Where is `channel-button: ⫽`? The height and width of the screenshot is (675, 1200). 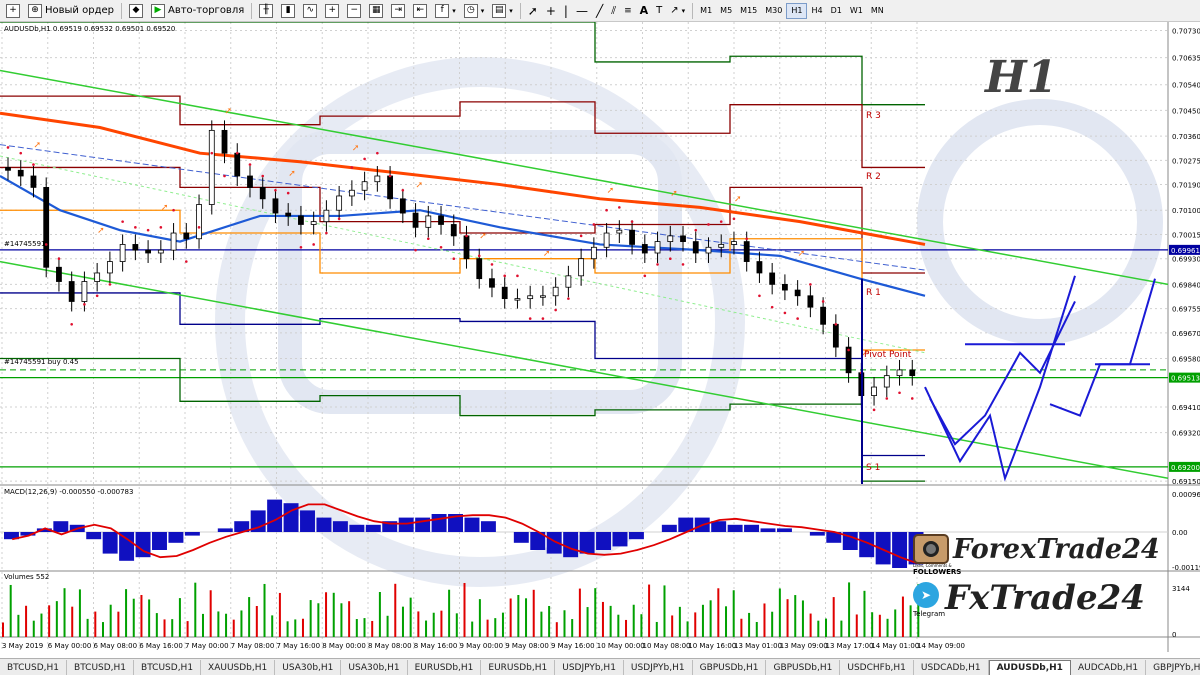
channel-button: ⫽ is located at coordinates (613, 11).